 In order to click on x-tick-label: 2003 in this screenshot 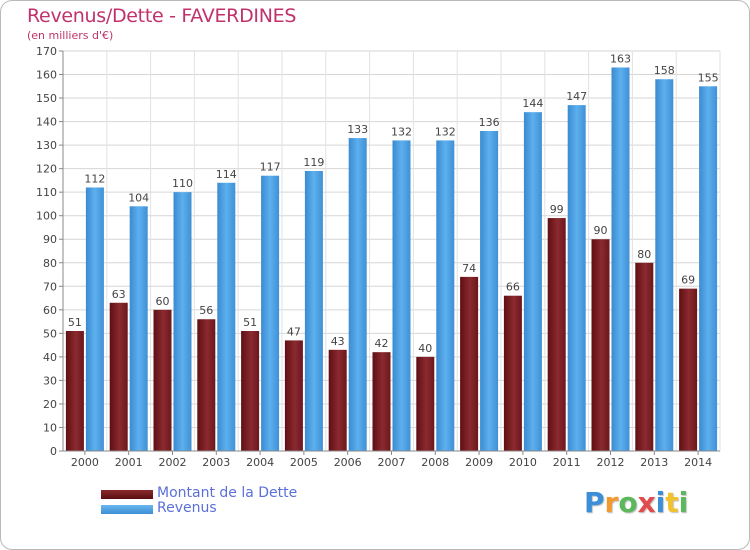, I will do `click(216, 462)`.